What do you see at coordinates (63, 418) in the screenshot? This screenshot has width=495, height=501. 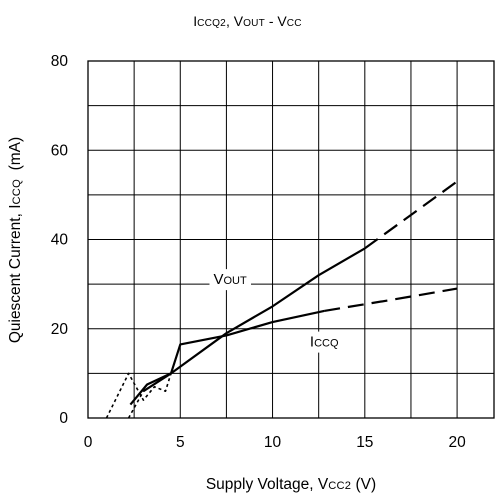 I see `y-tick-label: 0` at bounding box center [63, 418].